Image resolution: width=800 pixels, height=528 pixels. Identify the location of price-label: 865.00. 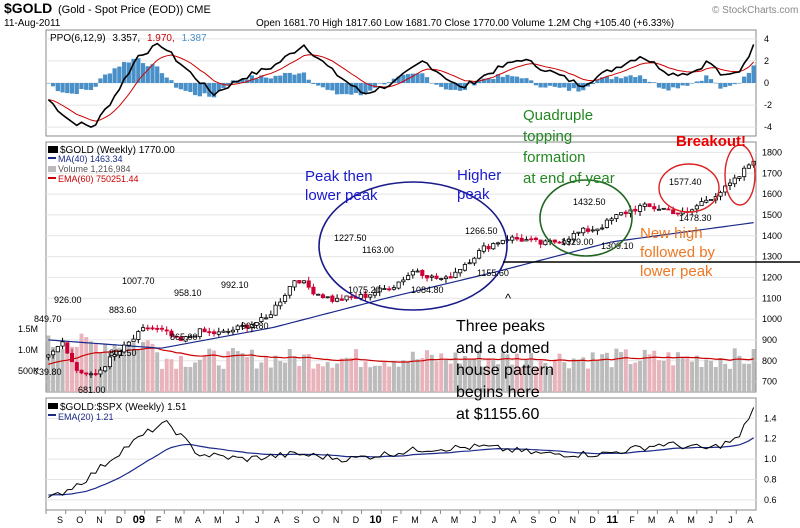
(184, 337).